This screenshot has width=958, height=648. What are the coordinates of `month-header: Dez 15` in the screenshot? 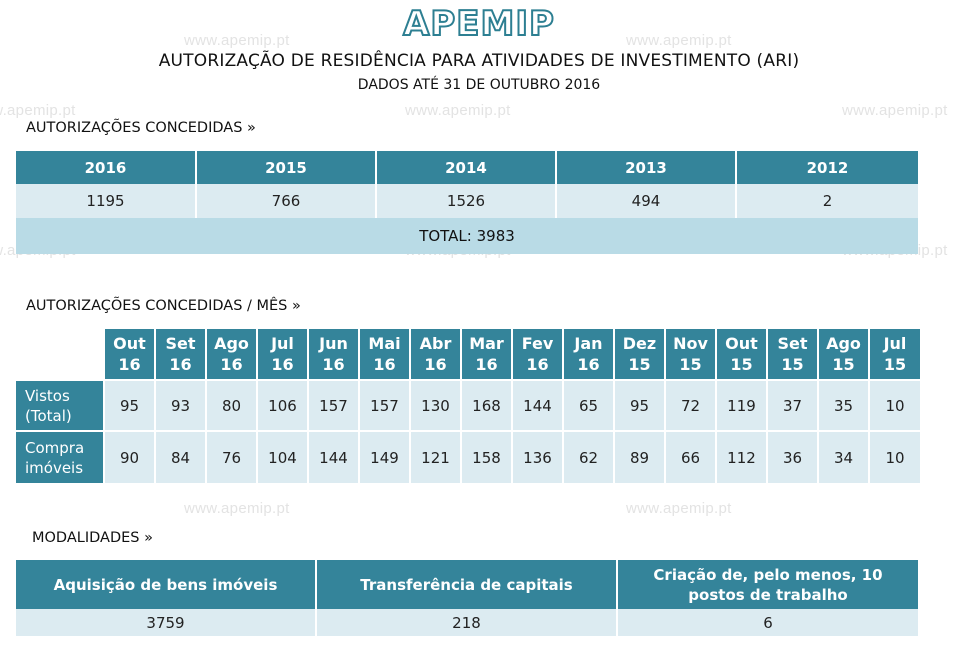 It's located at (640, 354).